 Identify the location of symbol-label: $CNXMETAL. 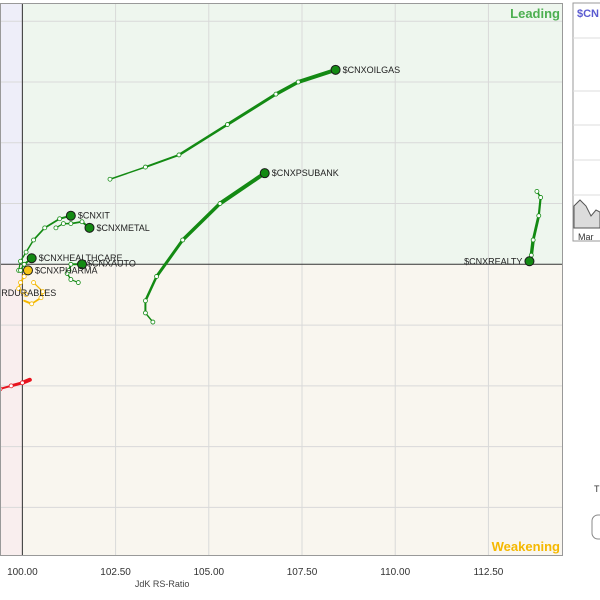
(122, 228).